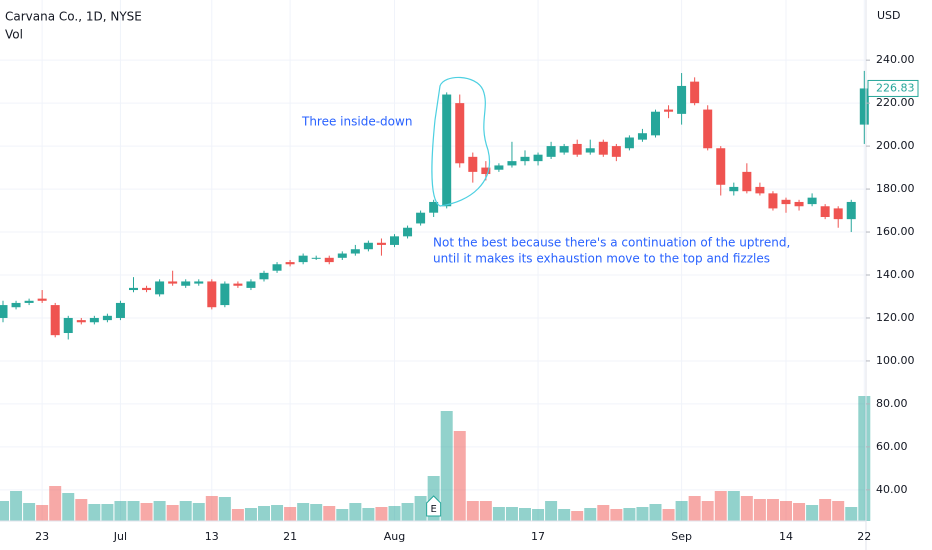 The height and width of the screenshot is (550, 932). Describe the element at coordinates (394, 536) in the screenshot. I see `x-tick-label: Aug` at that location.